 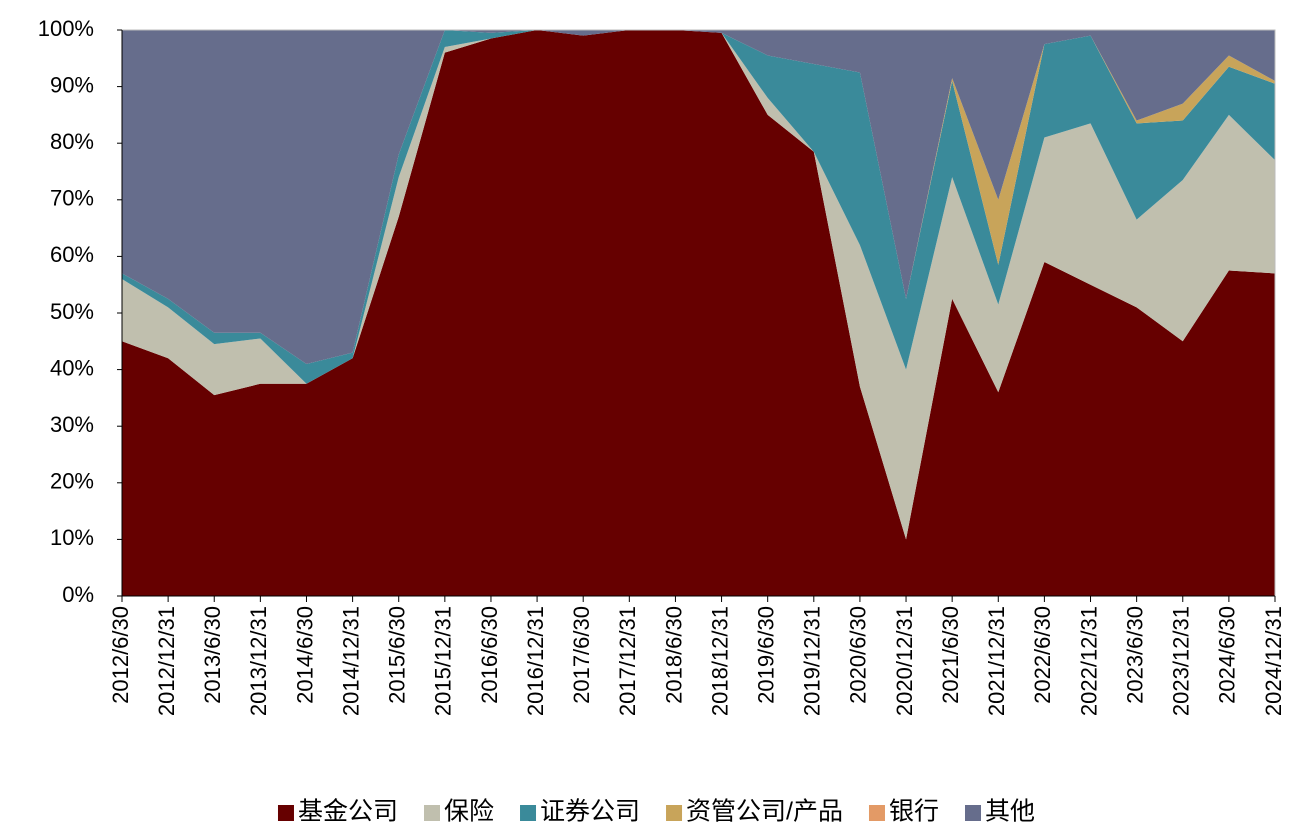 What do you see at coordinates (1273, 661) in the screenshot?
I see `x-tick-label: 2024/12/31` at bounding box center [1273, 661].